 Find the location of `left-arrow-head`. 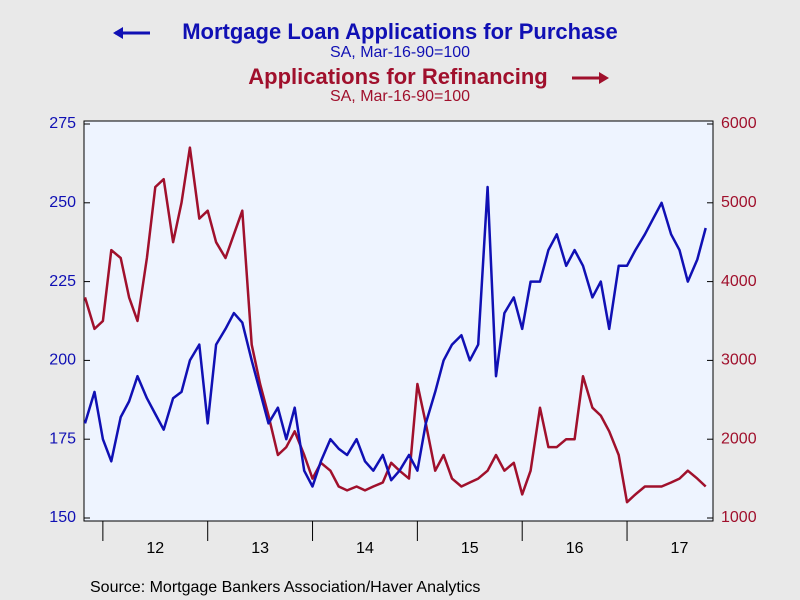

left-arrow-head is located at coordinates (118, 33).